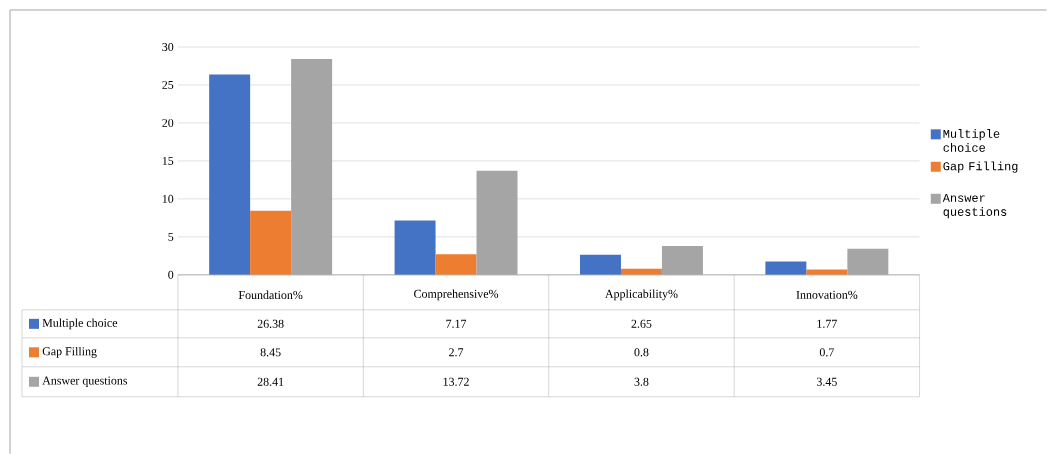 The width and height of the screenshot is (1047, 454). Describe the element at coordinates (974, 206) in the screenshot. I see `legend-label: Answer questions` at that location.